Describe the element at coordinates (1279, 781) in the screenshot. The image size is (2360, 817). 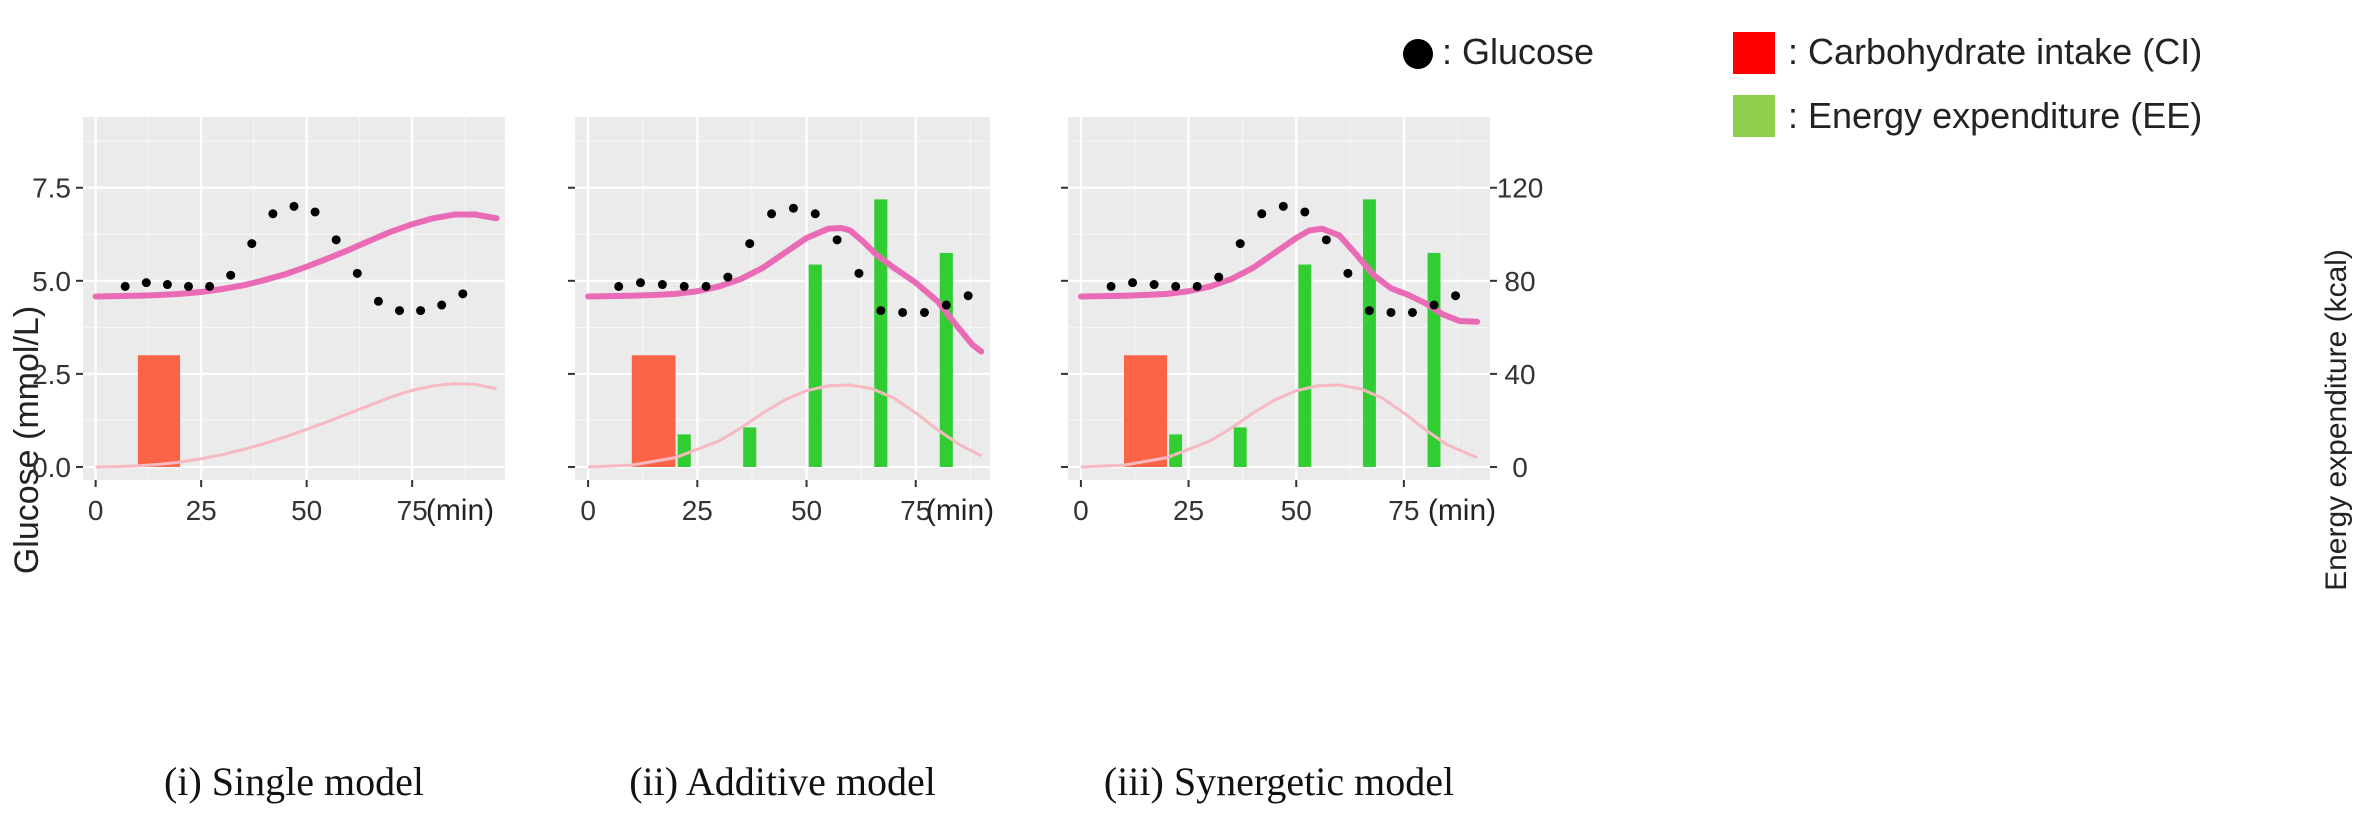
I see `panel-caption: (iii) Synergetic model` at that location.